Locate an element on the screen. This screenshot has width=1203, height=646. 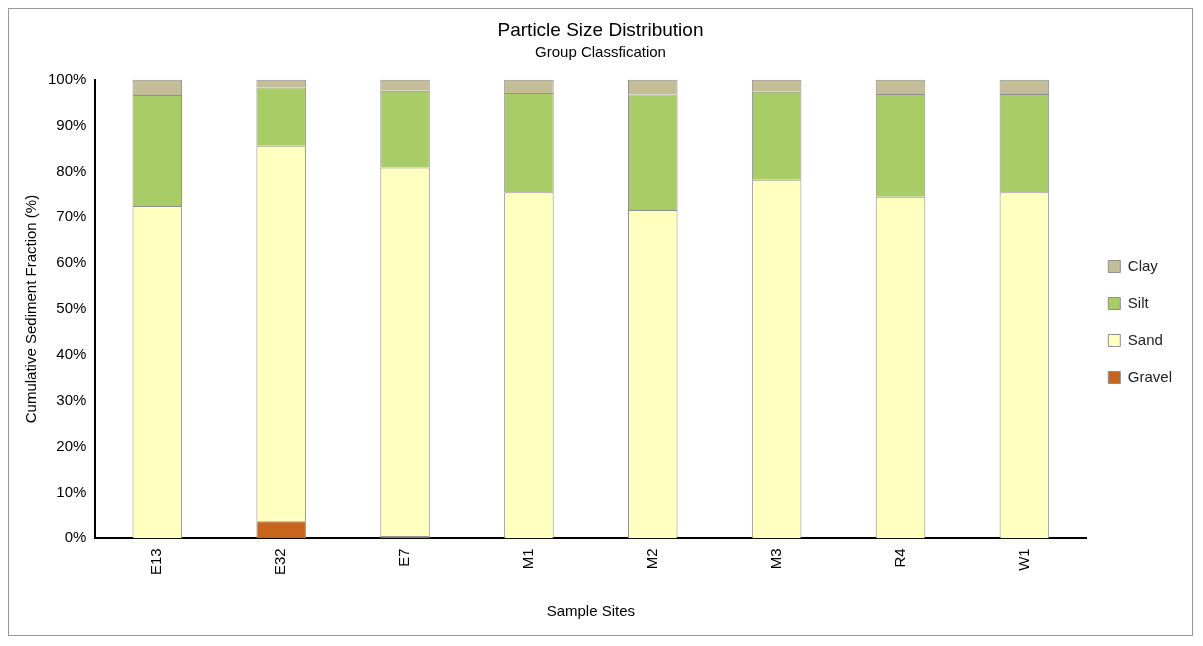
x-axis-title: Sample Sites is located at coordinates (591, 611).